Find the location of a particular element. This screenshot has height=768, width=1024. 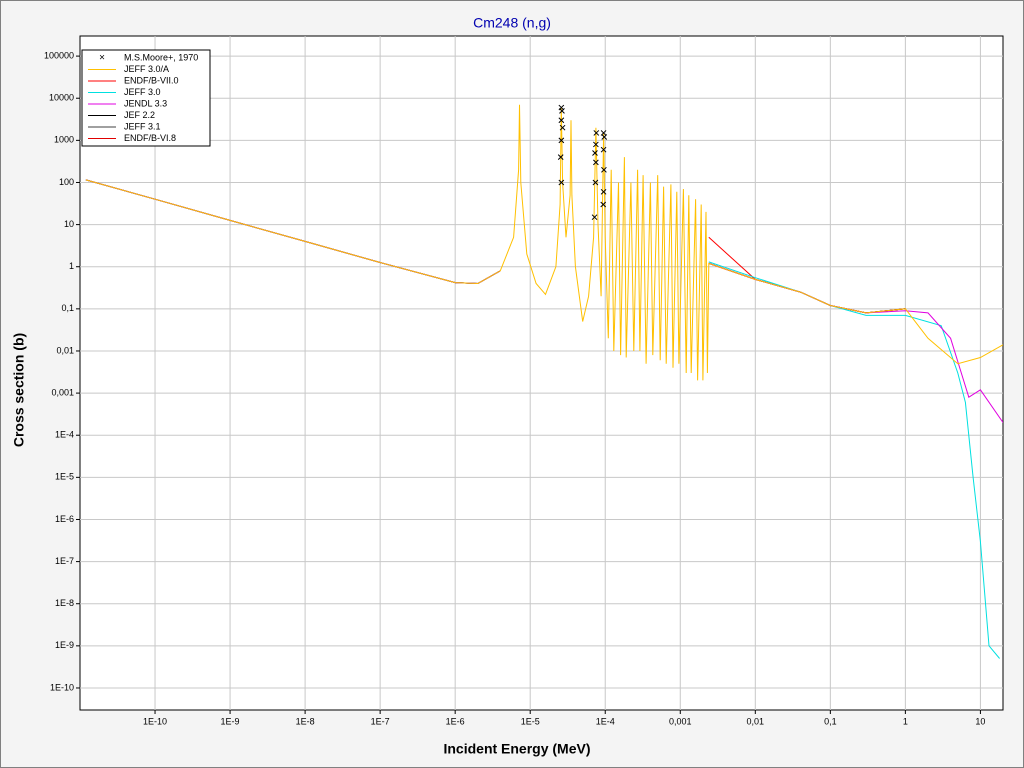

y-tick-label: 0,01 is located at coordinates (65, 350).